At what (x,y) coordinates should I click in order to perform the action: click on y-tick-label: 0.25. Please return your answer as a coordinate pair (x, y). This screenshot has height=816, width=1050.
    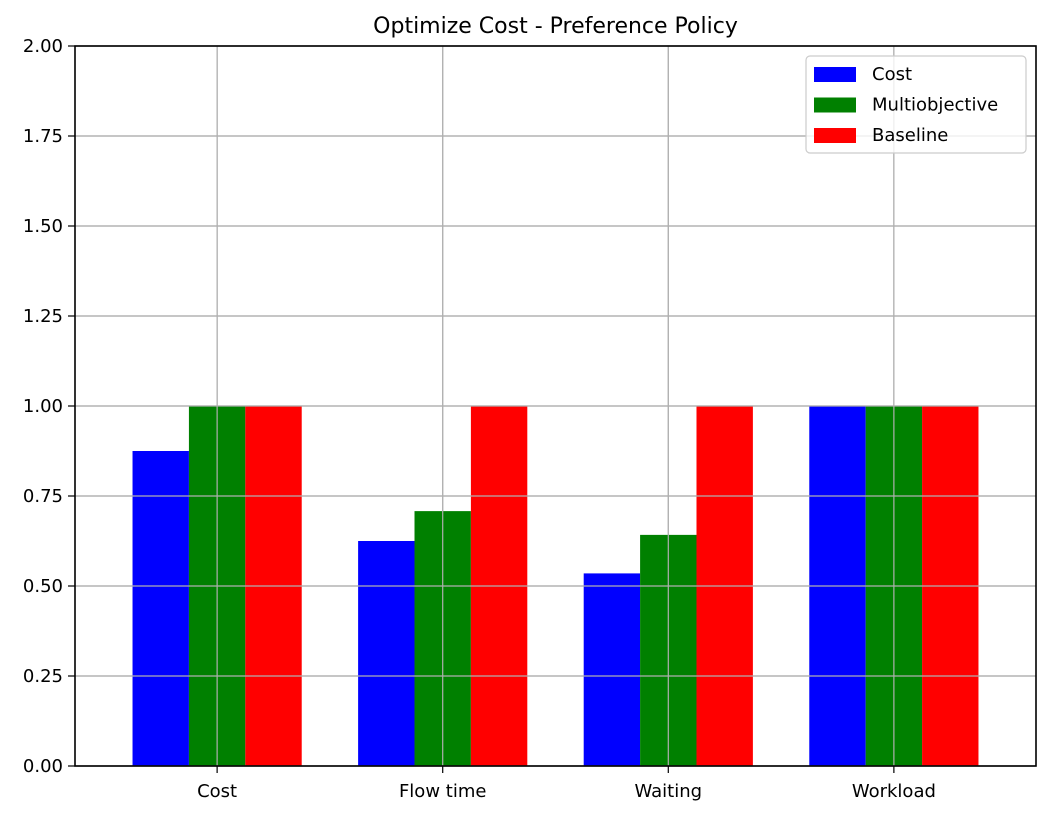
    Looking at the image, I should click on (43, 676).